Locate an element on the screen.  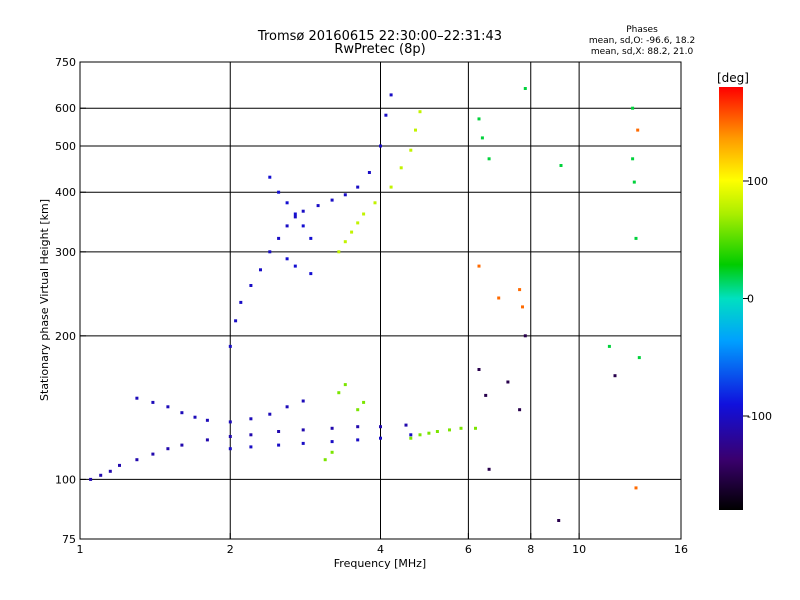
y-tick-label: 100 is located at coordinates (65, 479).